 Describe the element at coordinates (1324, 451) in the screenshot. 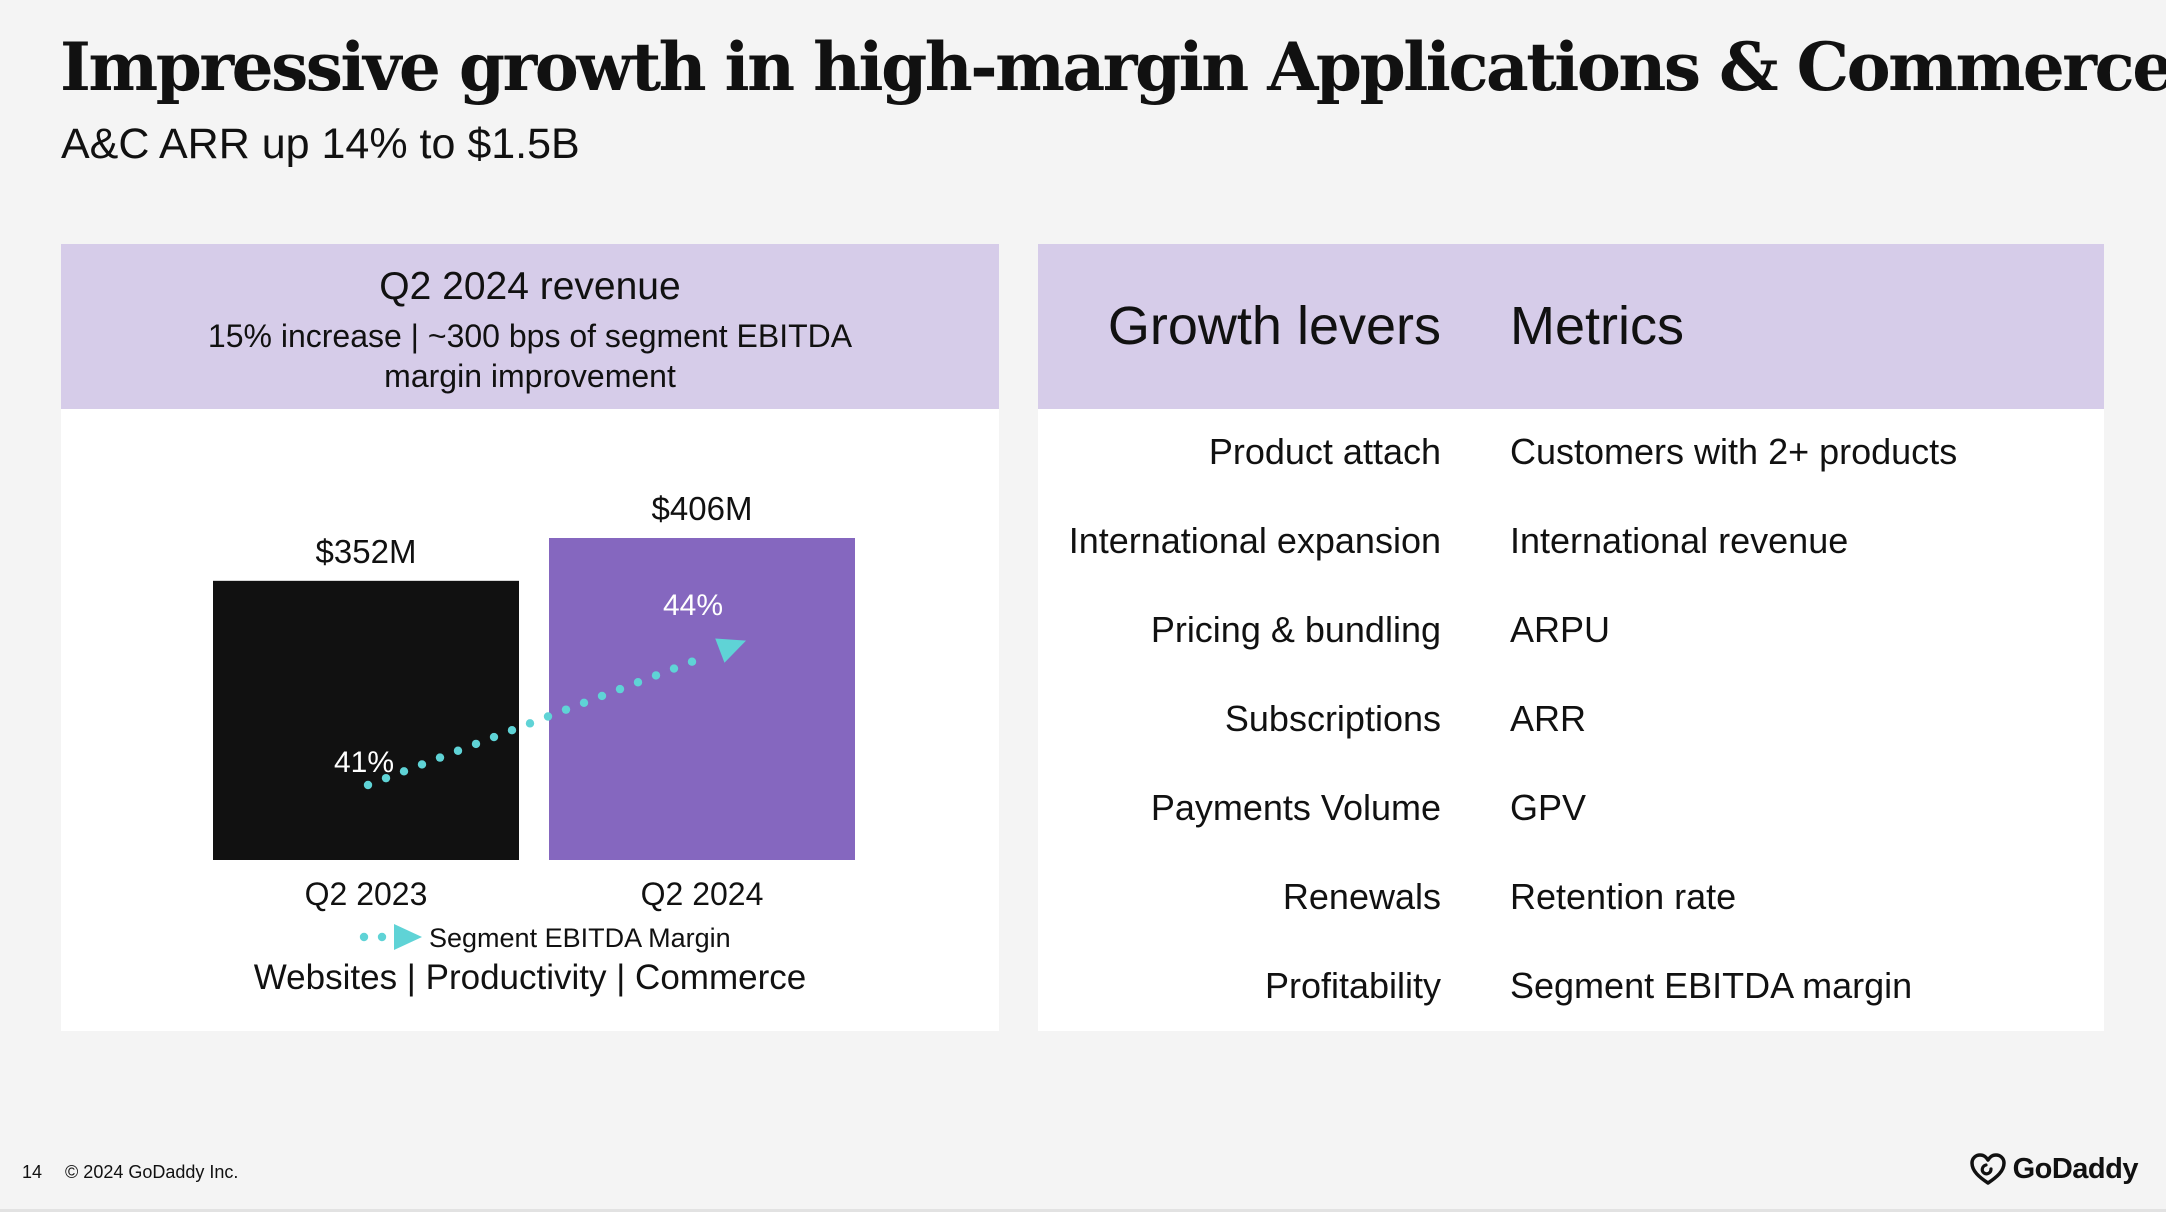

I see `lever-label: Product attach` at that location.